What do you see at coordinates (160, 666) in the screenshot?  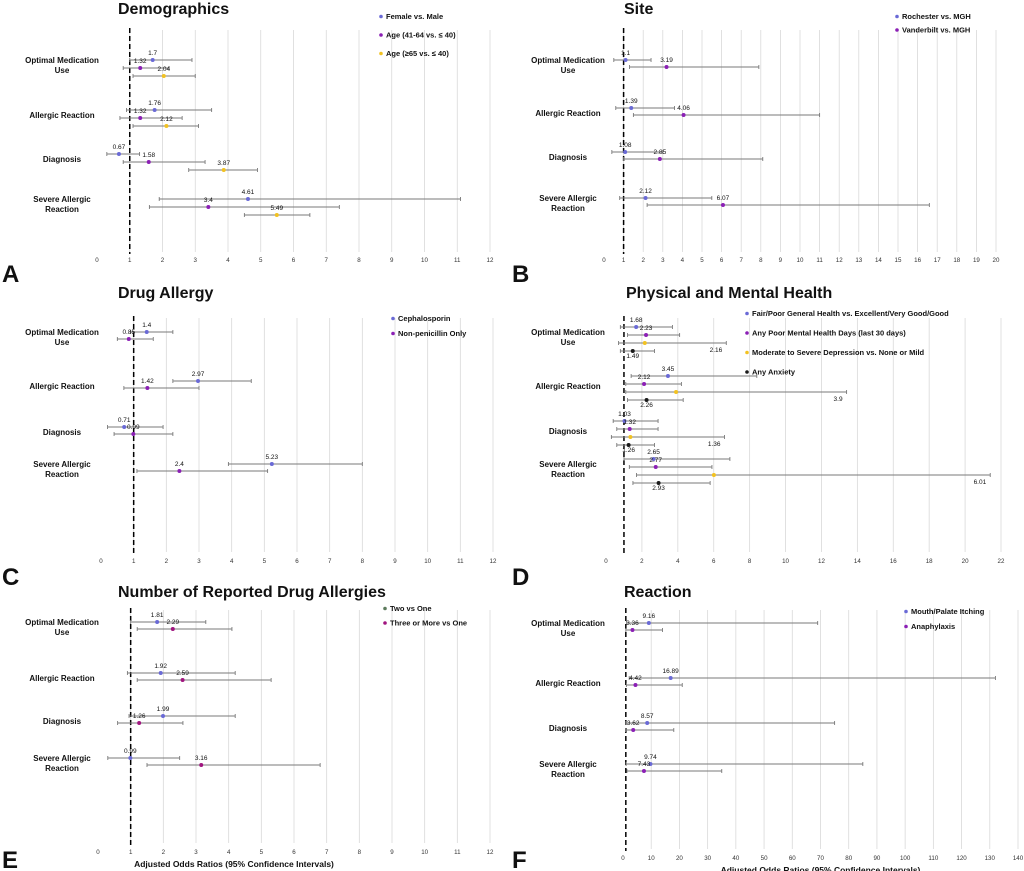 I see `data-label: 1.92` at bounding box center [160, 666].